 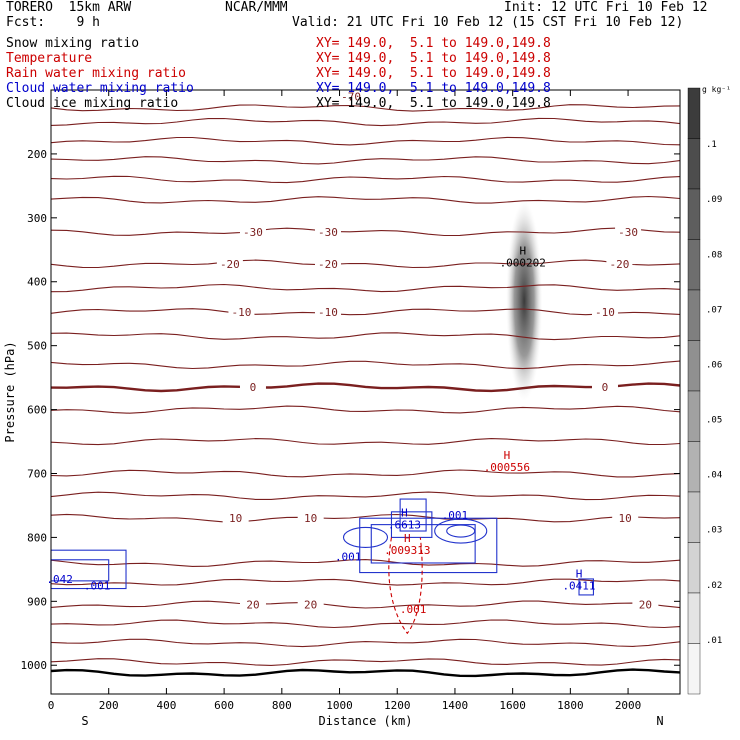 What do you see at coordinates (407, 550) in the screenshot?
I see `maximum-value: .009313` at bounding box center [407, 550].